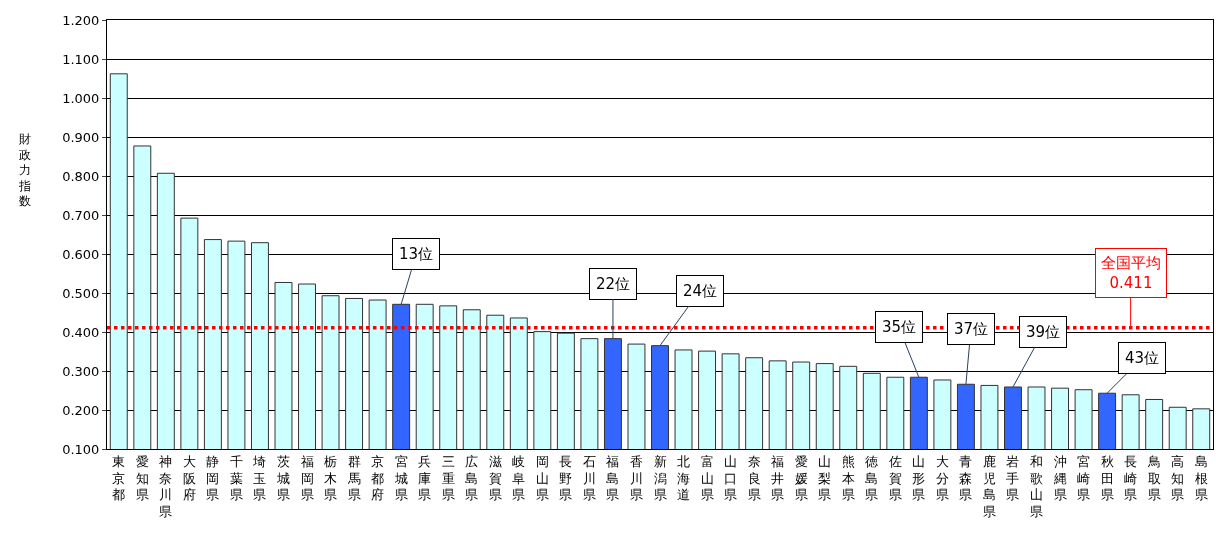 This screenshot has width=1216, height=541. I want to click on y-tick-label: 0.700, so click(81, 215).